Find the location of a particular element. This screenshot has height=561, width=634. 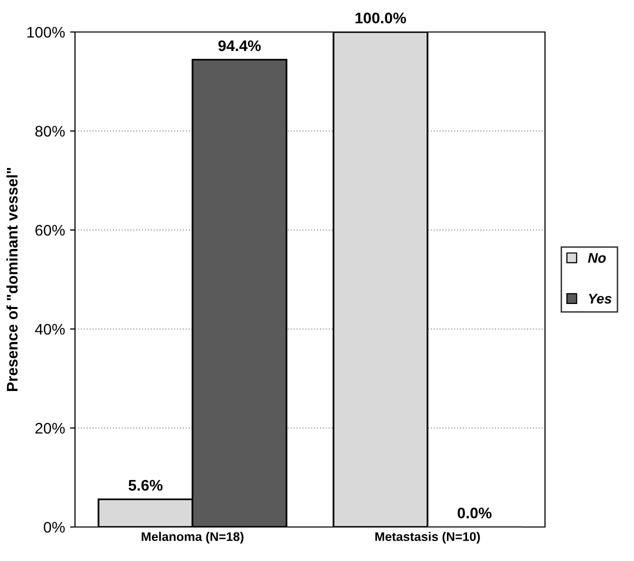

data-label: 0.0% is located at coordinates (475, 513).